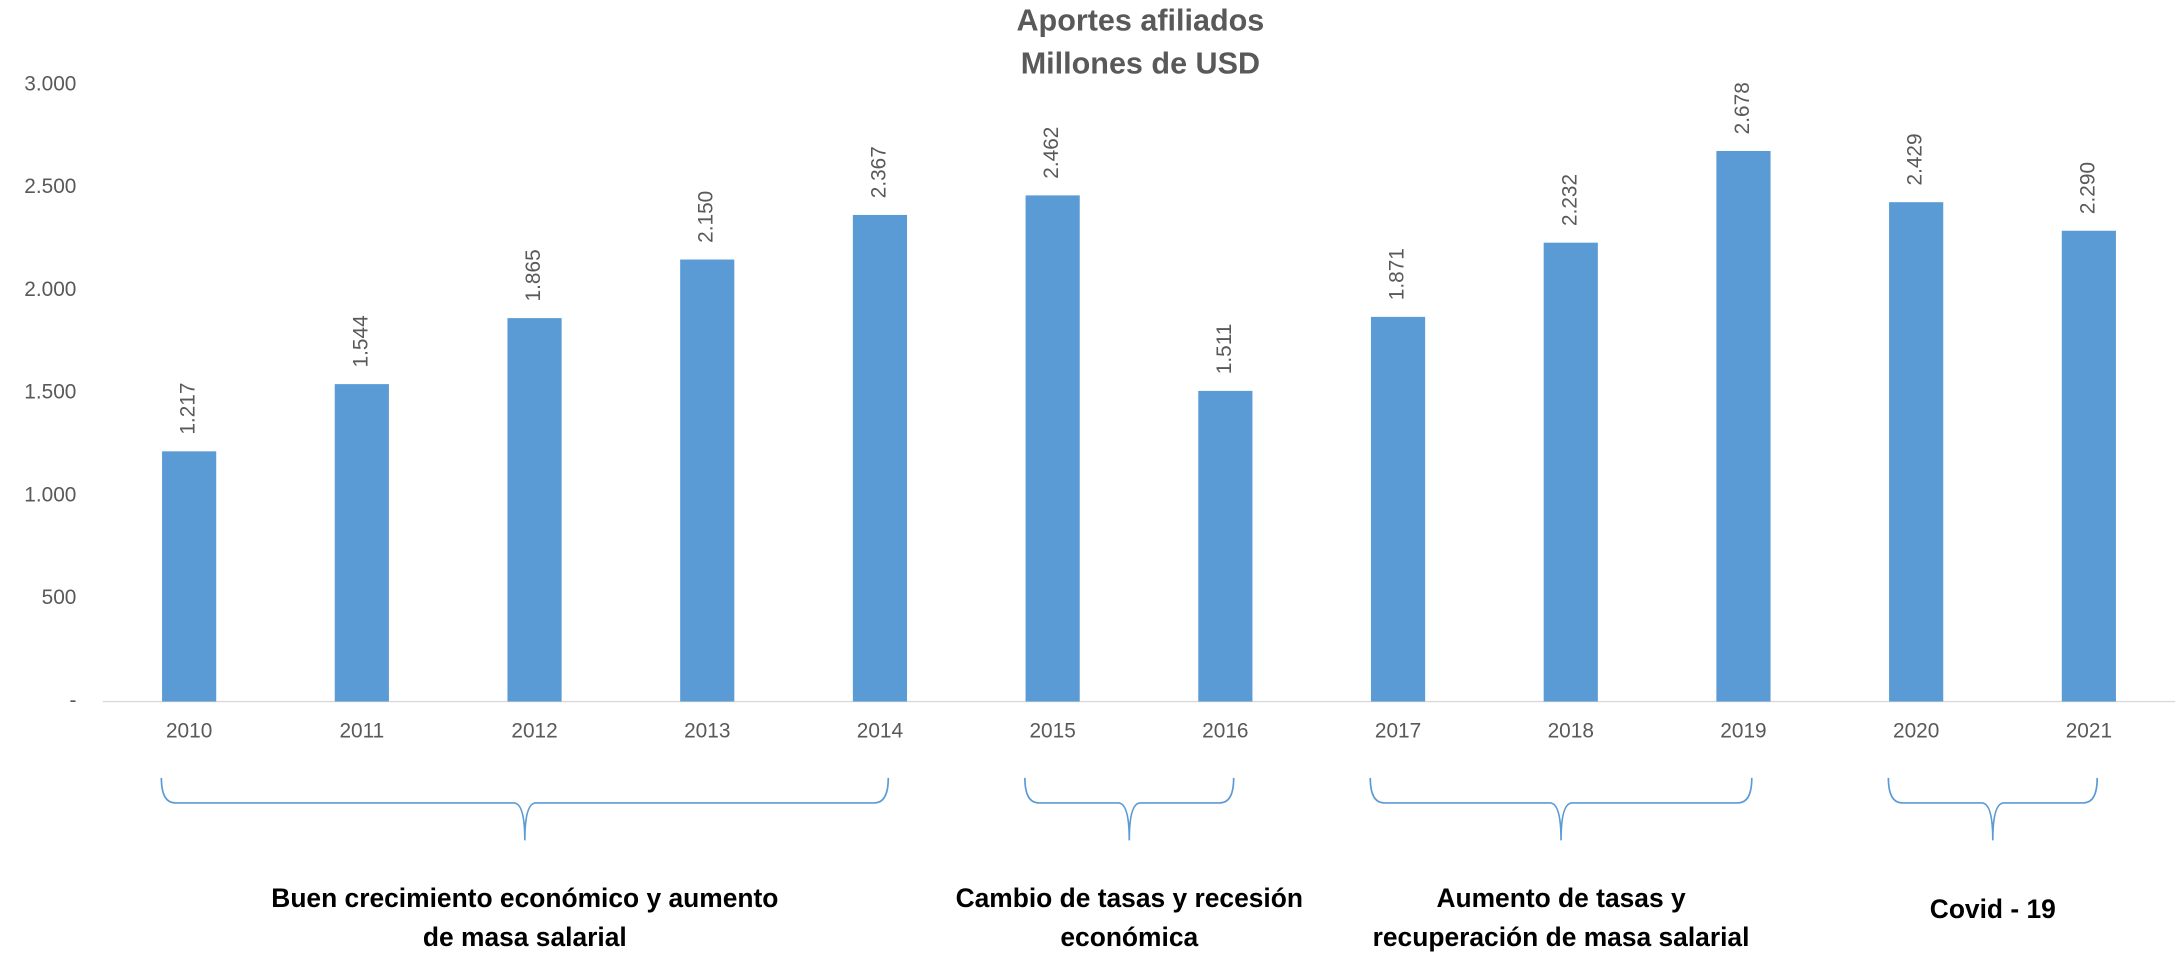 The image size is (2178, 953). What do you see at coordinates (2087, 188) in the screenshot?
I see `value-label: 2.290` at bounding box center [2087, 188].